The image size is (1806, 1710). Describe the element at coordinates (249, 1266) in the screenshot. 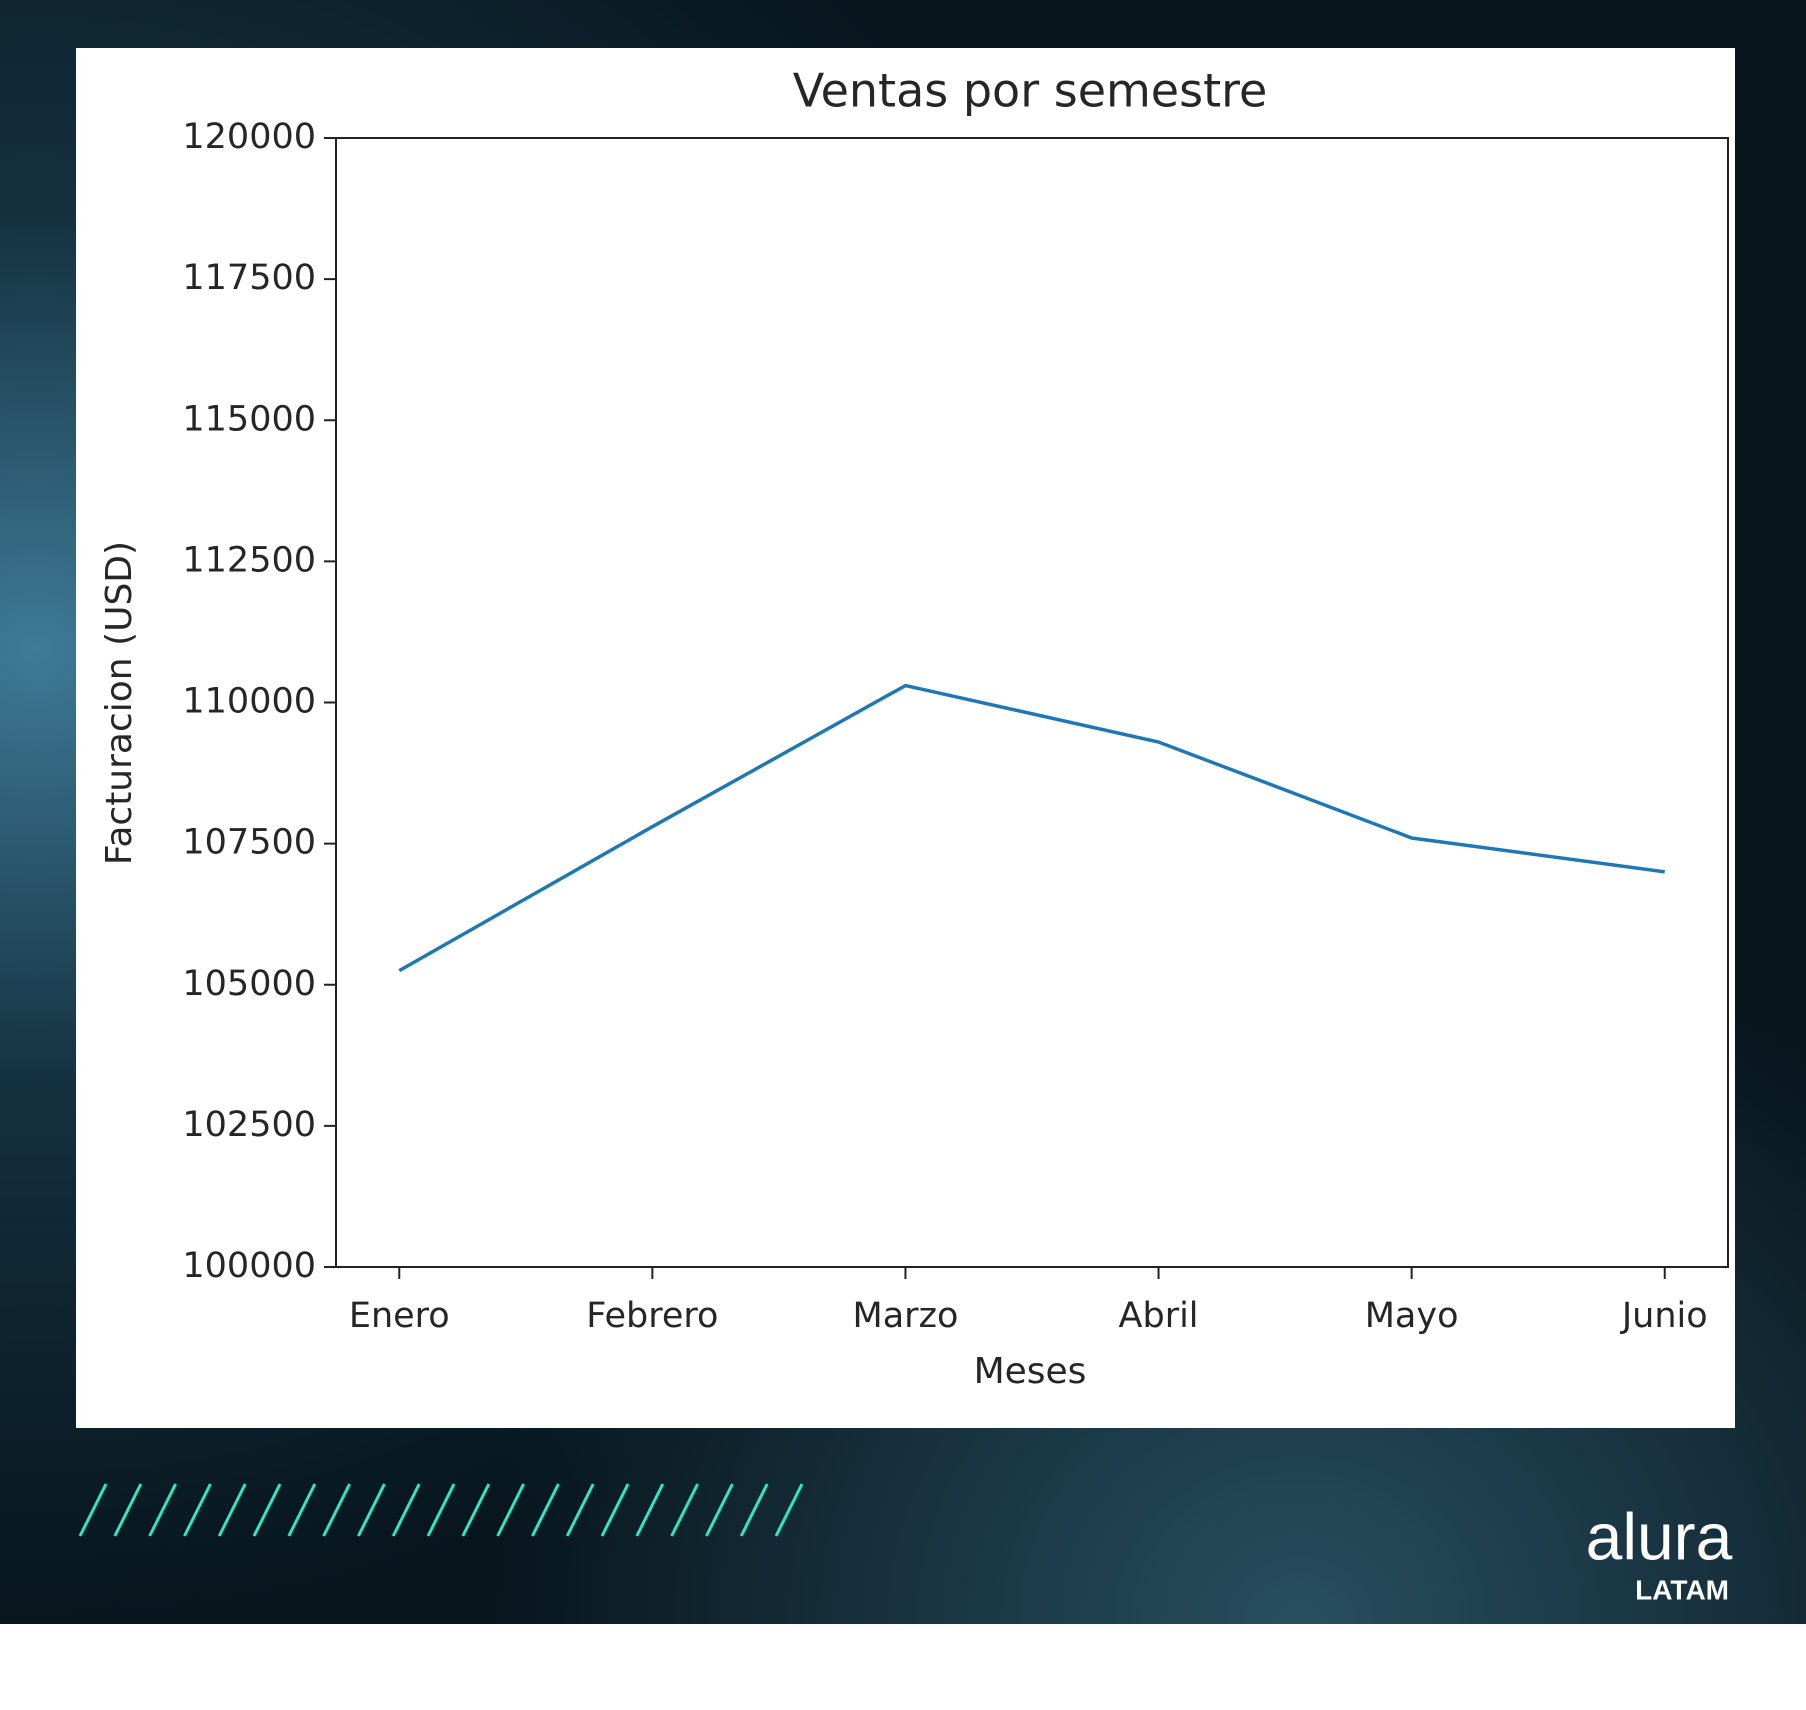

I see `y-tick-label: 100000` at that location.